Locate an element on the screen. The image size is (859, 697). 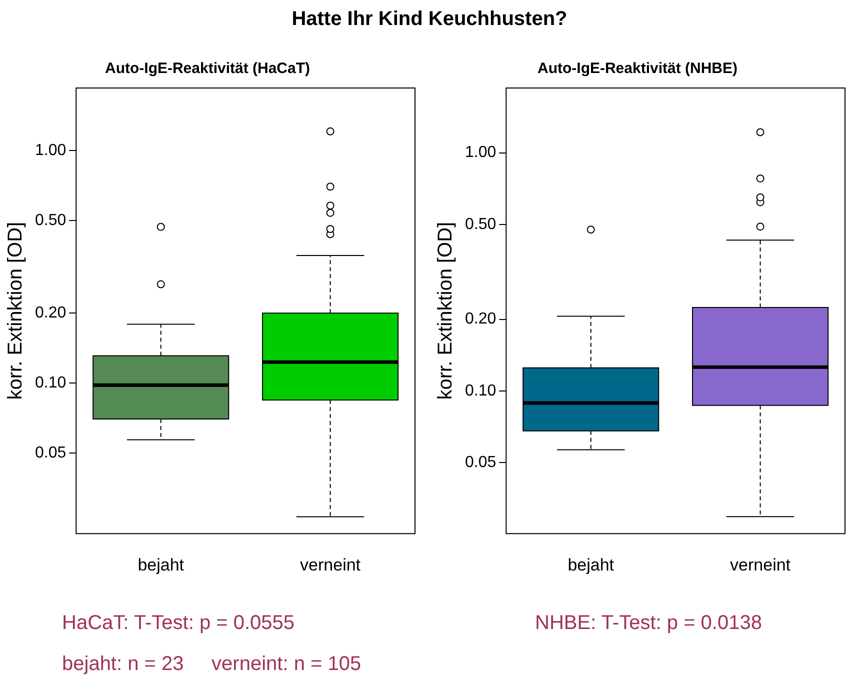
text: HaCaT: T-Test: p = 0.0555 is located at coordinates (179, 623).